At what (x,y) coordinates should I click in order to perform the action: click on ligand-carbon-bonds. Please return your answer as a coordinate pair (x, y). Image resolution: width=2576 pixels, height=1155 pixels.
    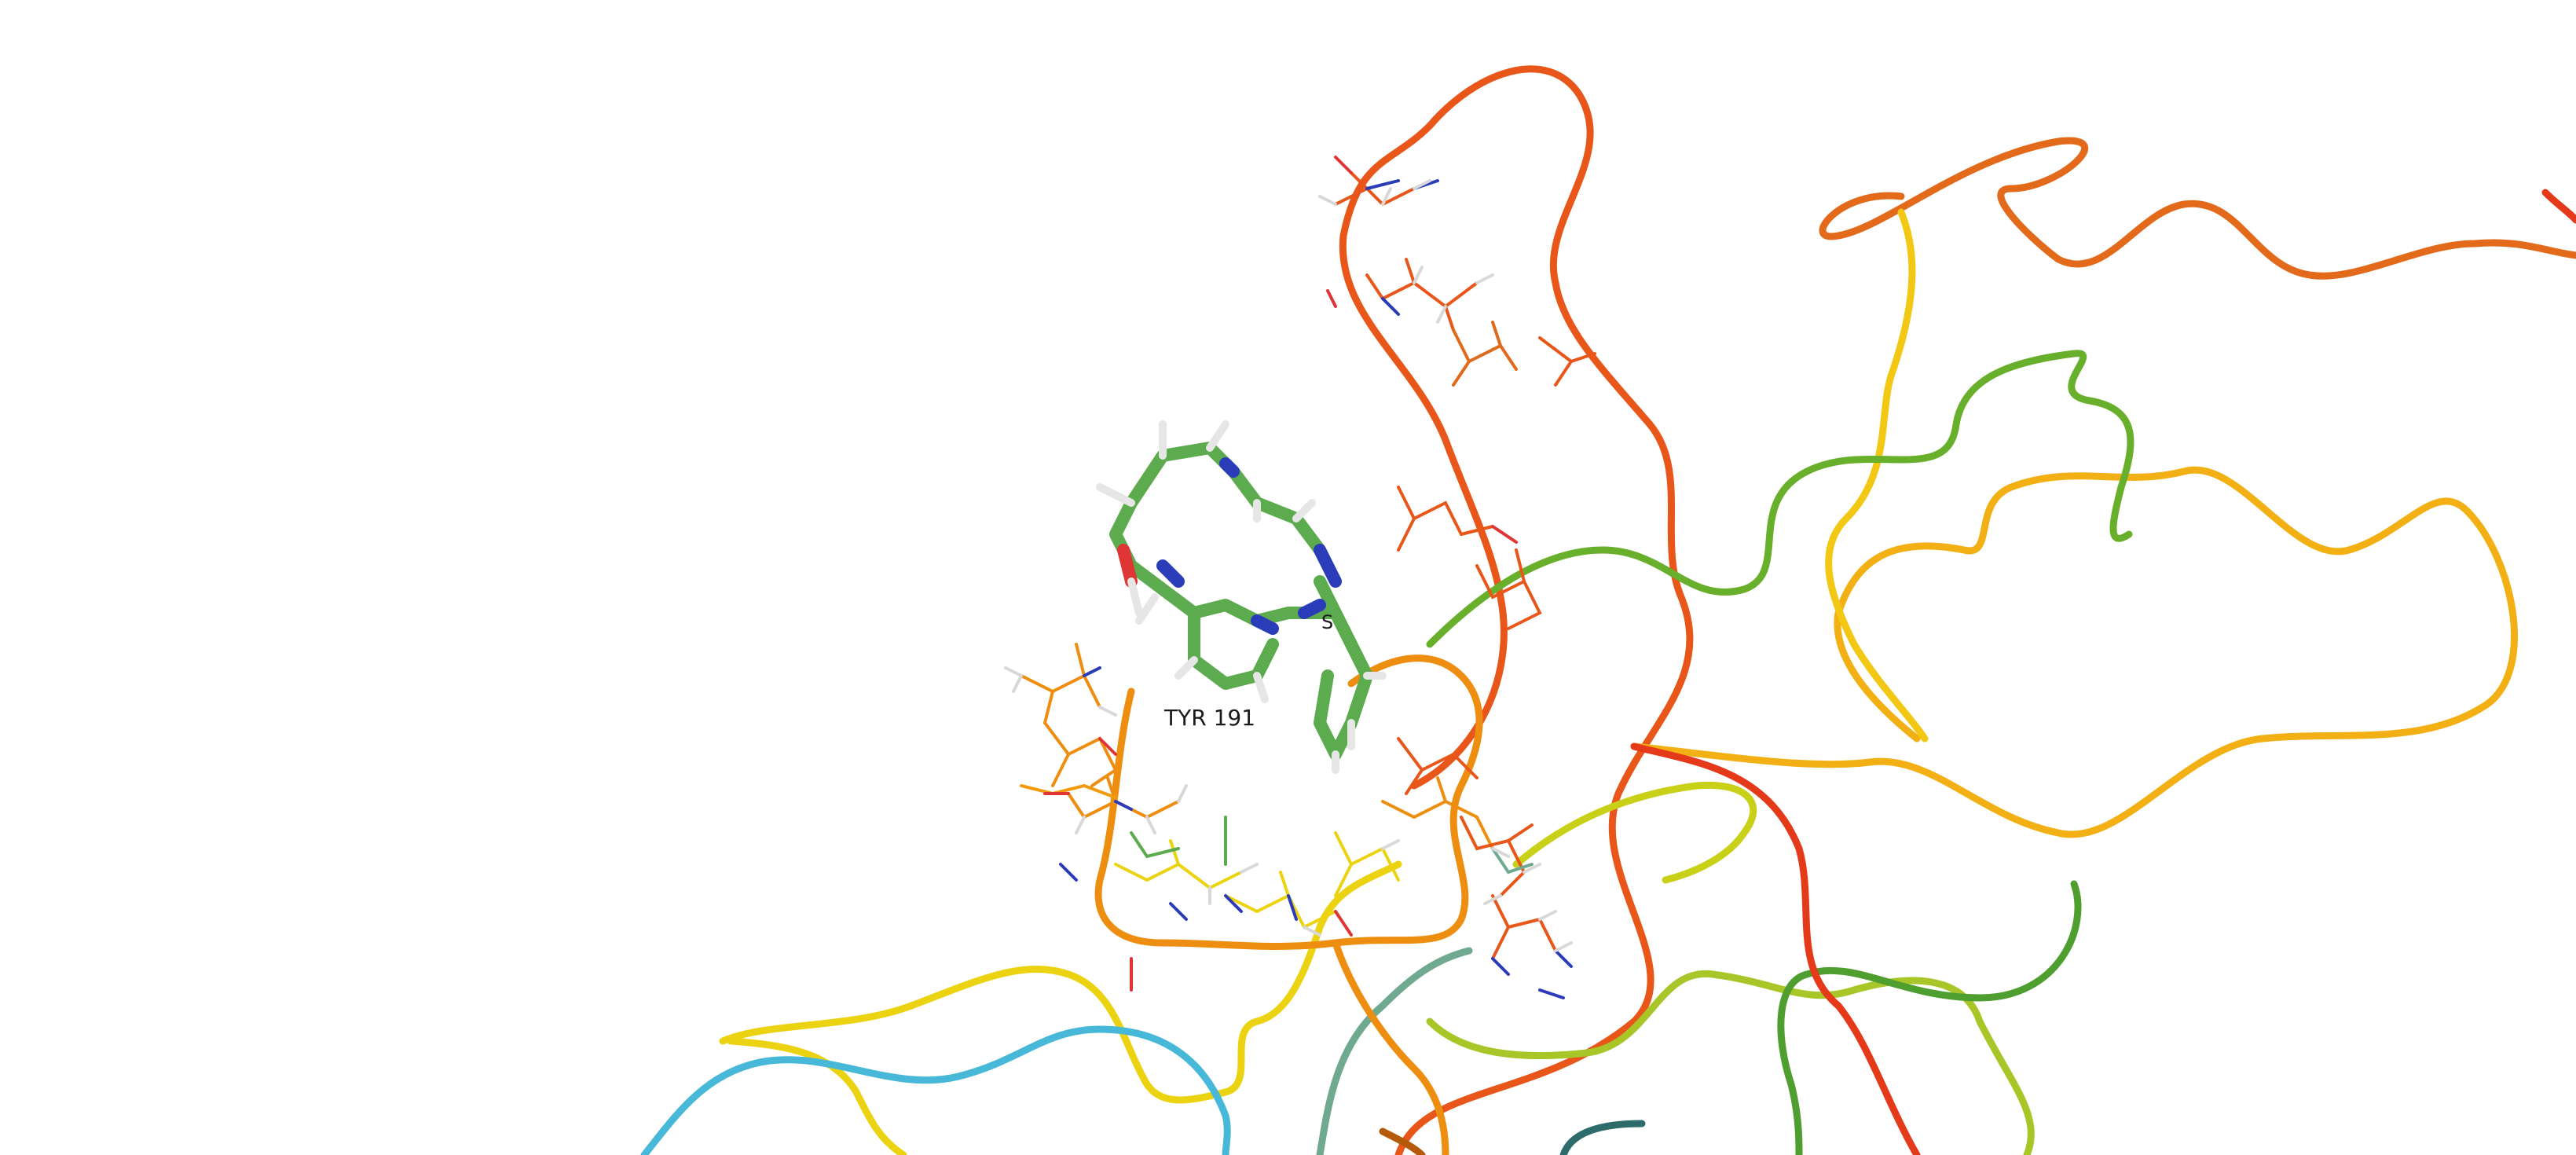
    Looking at the image, I should click on (1241, 601).